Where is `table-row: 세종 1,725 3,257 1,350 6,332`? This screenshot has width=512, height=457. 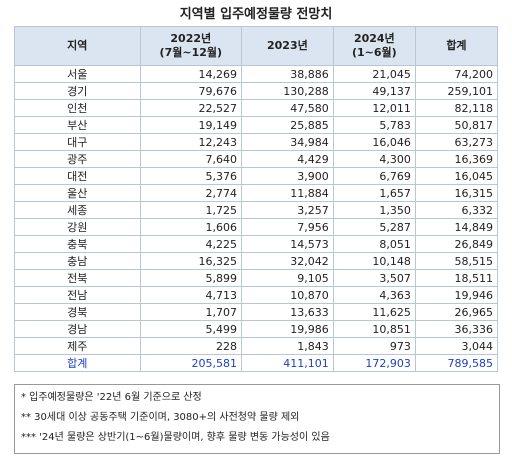 table-row: 세종 1,725 3,257 1,350 6,332 is located at coordinates (256, 210).